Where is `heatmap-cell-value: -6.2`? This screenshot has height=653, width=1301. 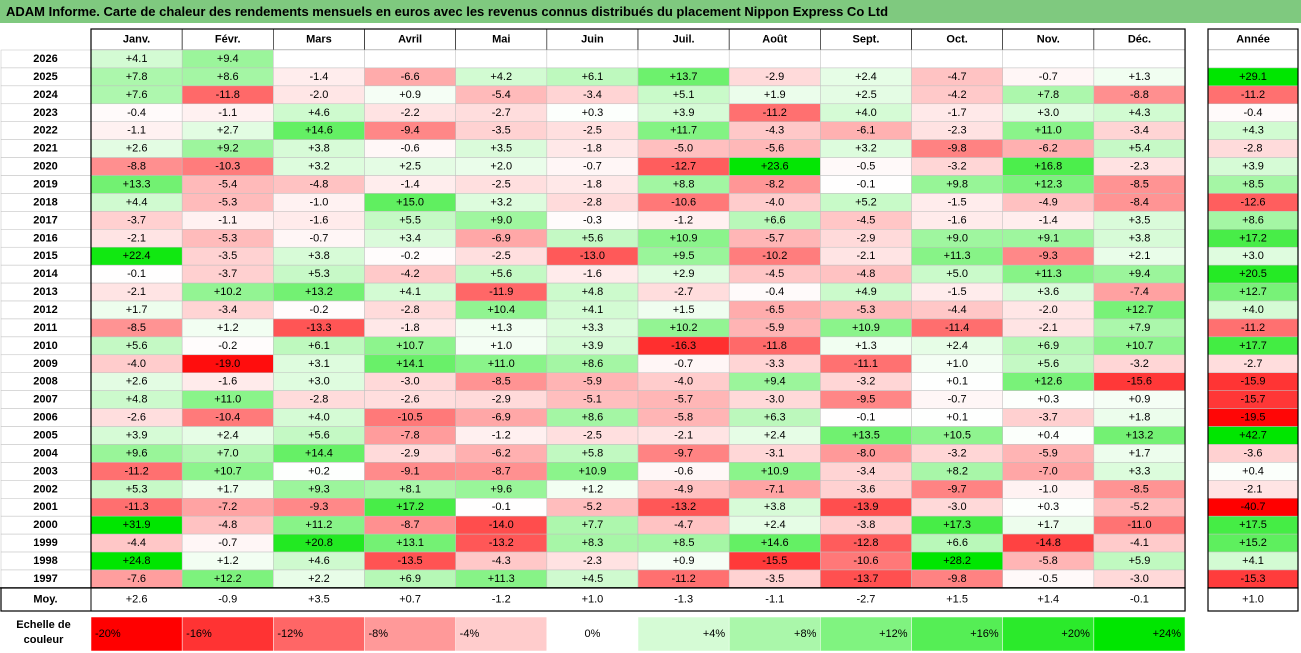
heatmap-cell-value: -6.2 is located at coordinates (501, 453).